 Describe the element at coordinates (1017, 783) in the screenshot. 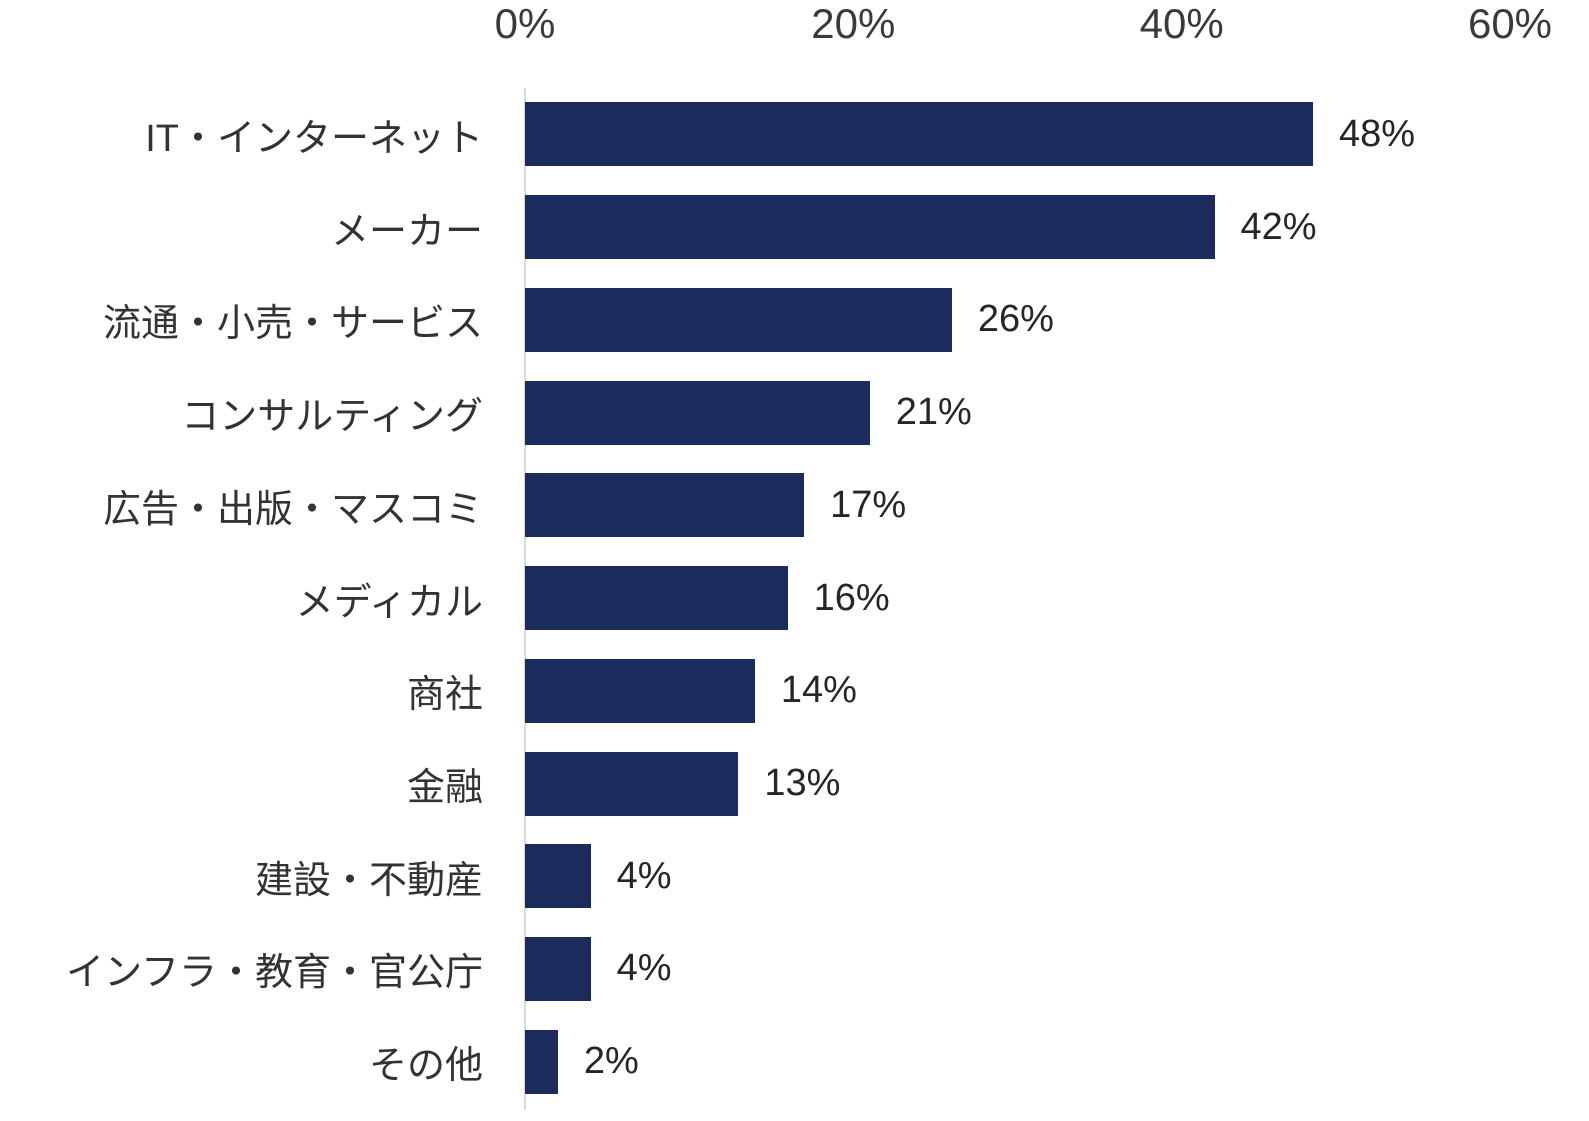

I see `bar-track: 13%` at that location.